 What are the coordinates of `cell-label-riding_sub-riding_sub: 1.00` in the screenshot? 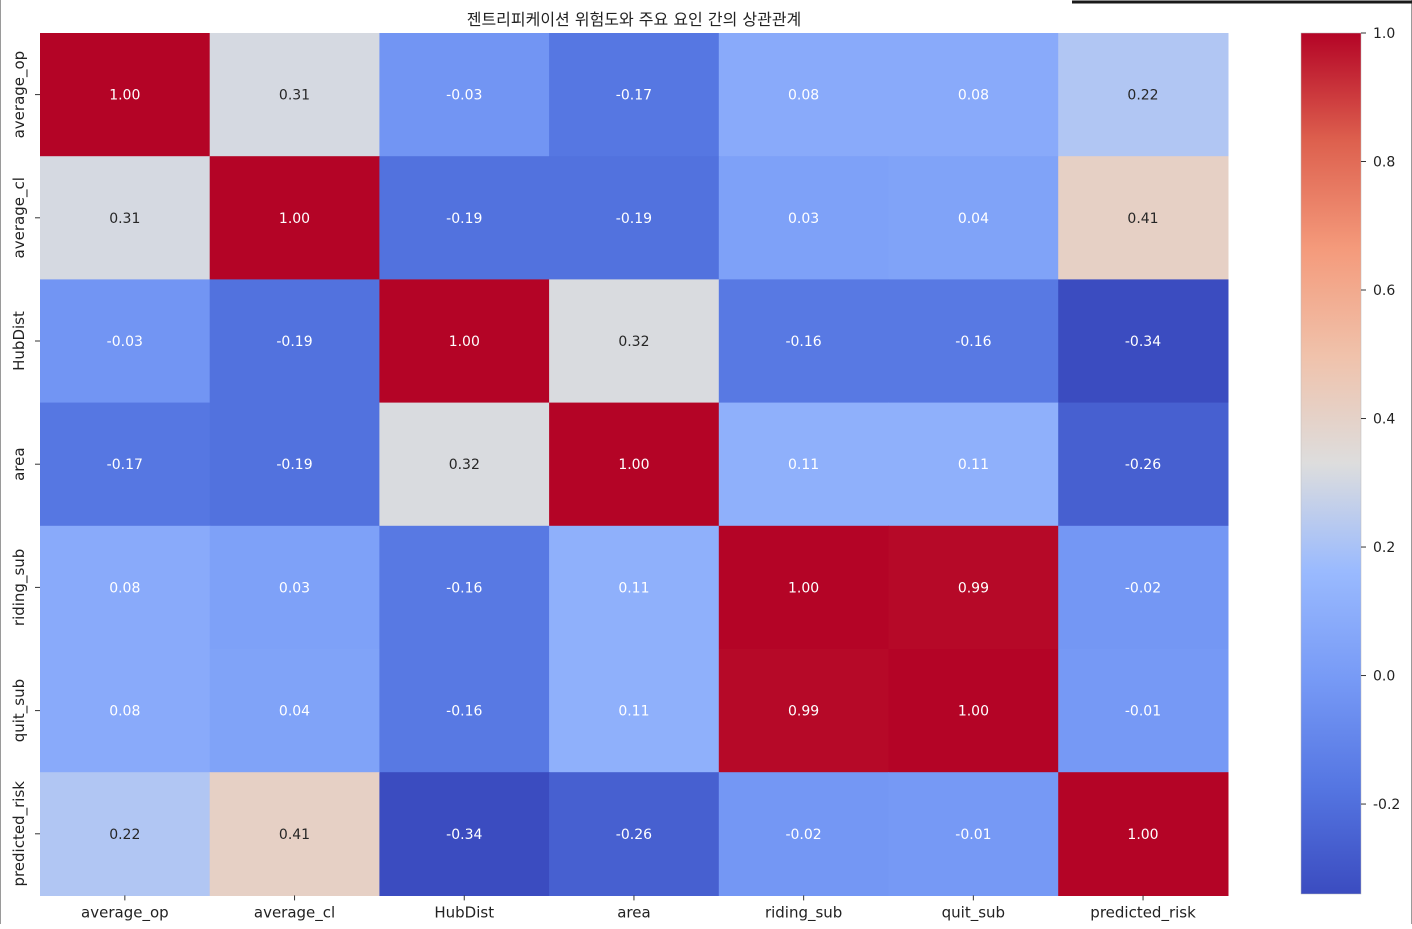 It's located at (803, 588).